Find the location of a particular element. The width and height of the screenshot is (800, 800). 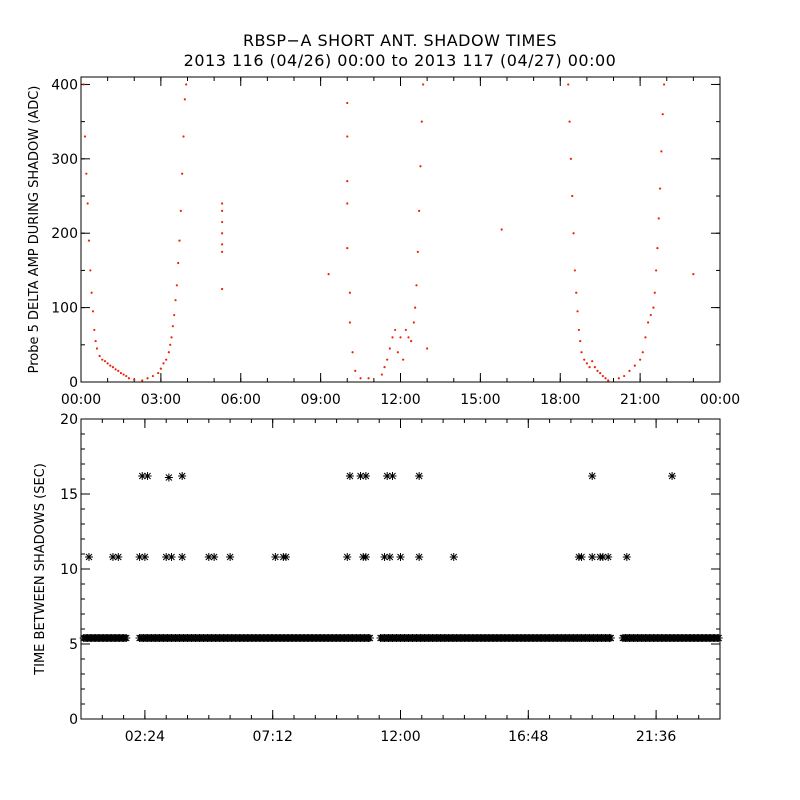

y-axis-label: Probe 5 DELTA AMP DURING SHADOW (ADC) is located at coordinates (34, 230).